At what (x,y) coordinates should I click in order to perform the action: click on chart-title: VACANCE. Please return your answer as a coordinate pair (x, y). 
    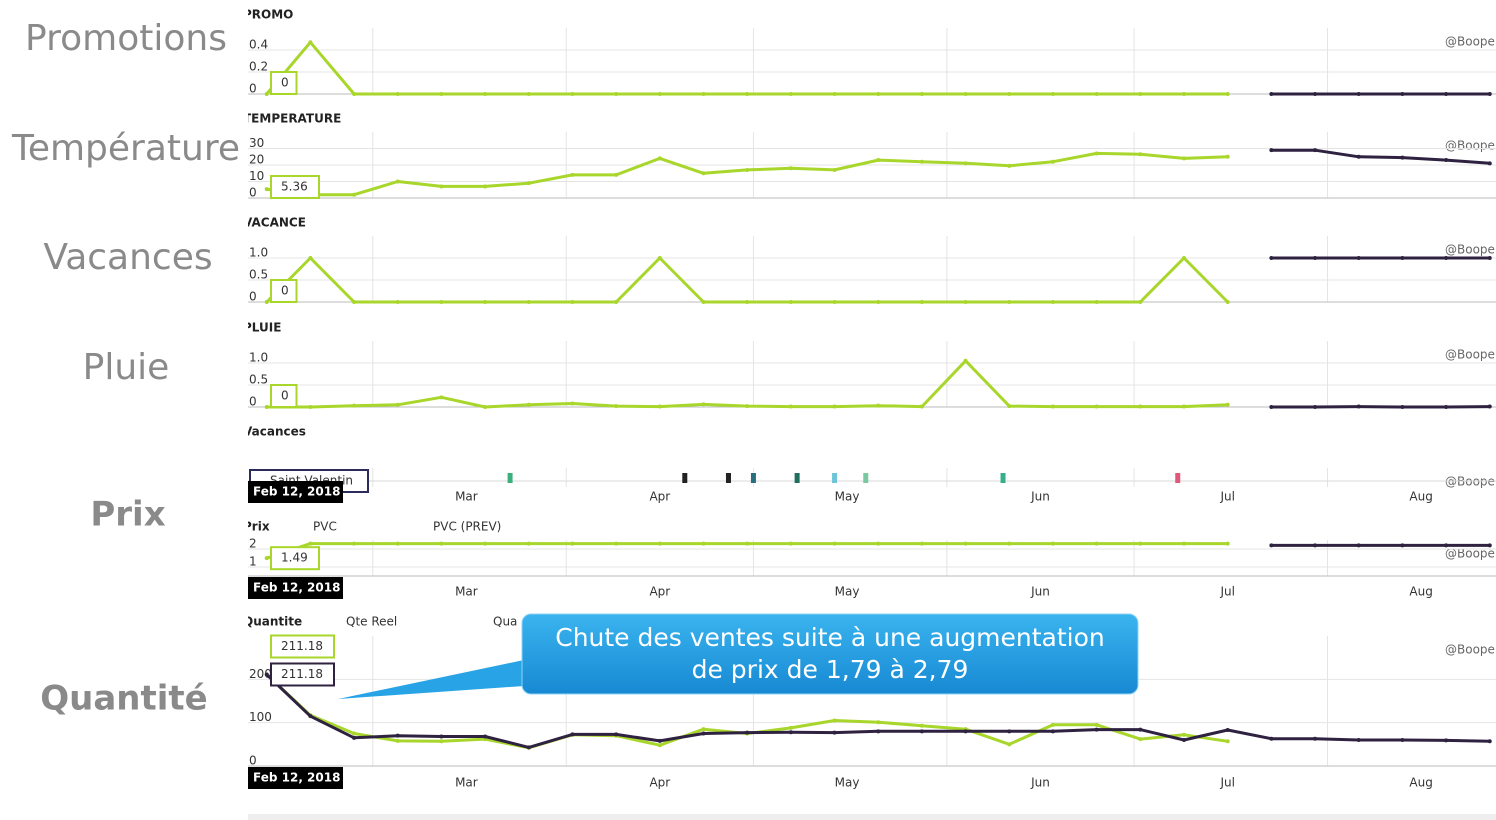
    Looking at the image, I should click on (274, 223).